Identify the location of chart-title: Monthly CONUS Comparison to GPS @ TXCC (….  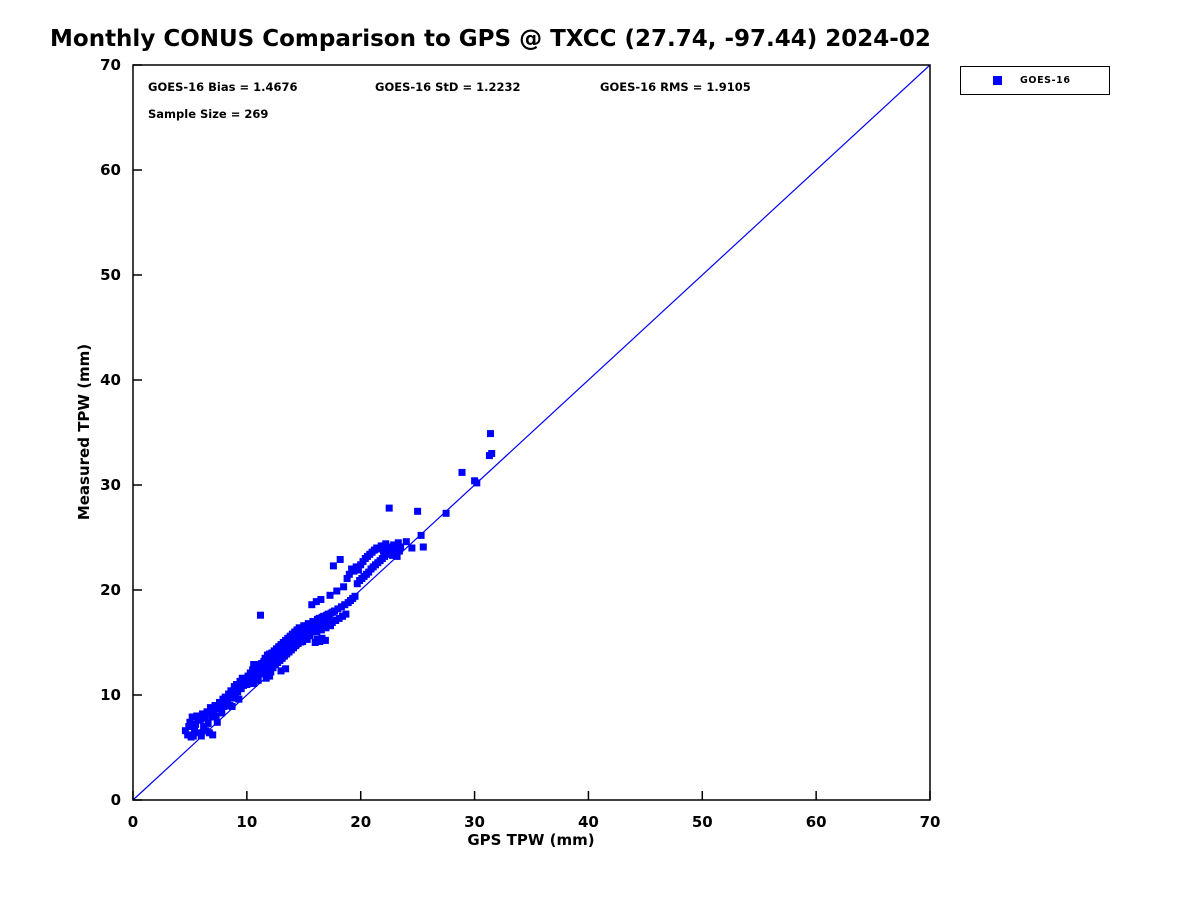
(490, 39).